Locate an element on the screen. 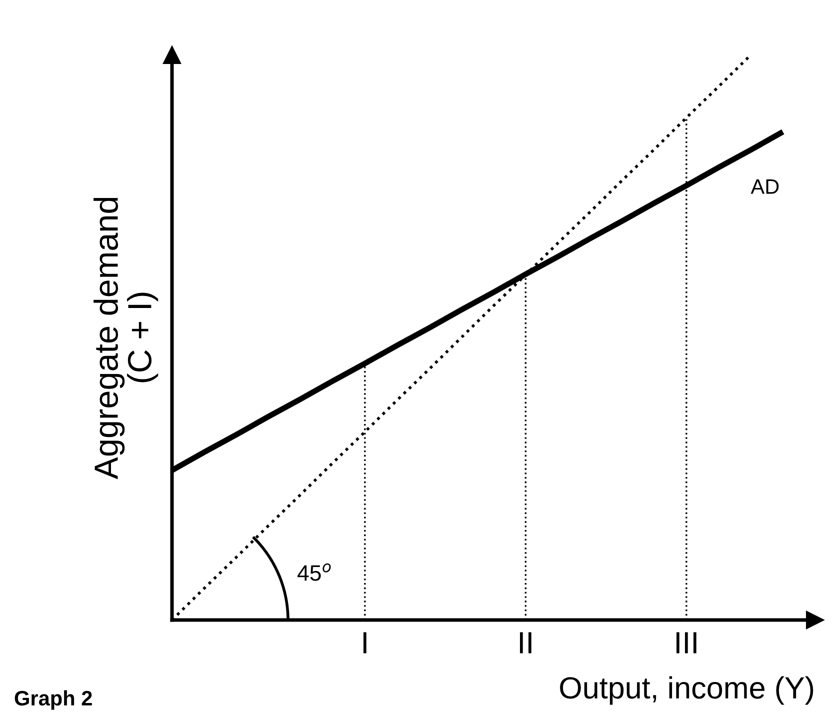 Image resolution: width=835 pixels, height=722 pixels. x-axis-title: Output, income (Y) is located at coordinates (687, 690).